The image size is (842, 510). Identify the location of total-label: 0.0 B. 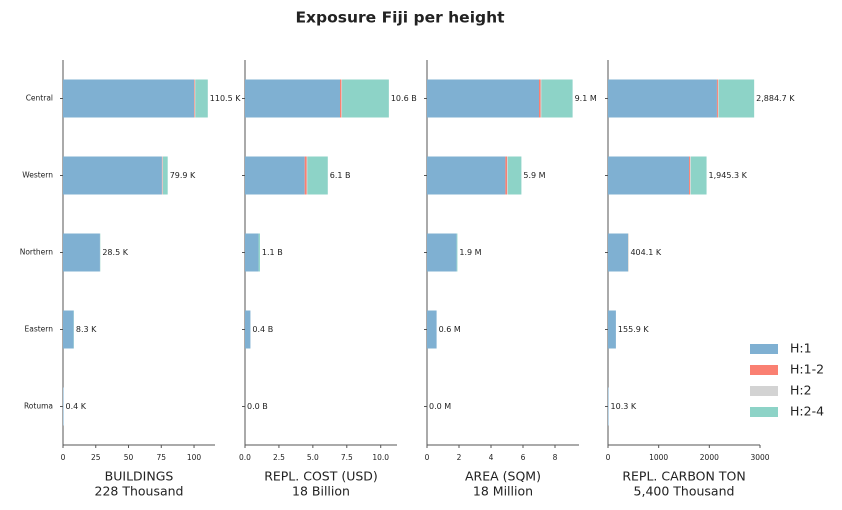
(257, 406).